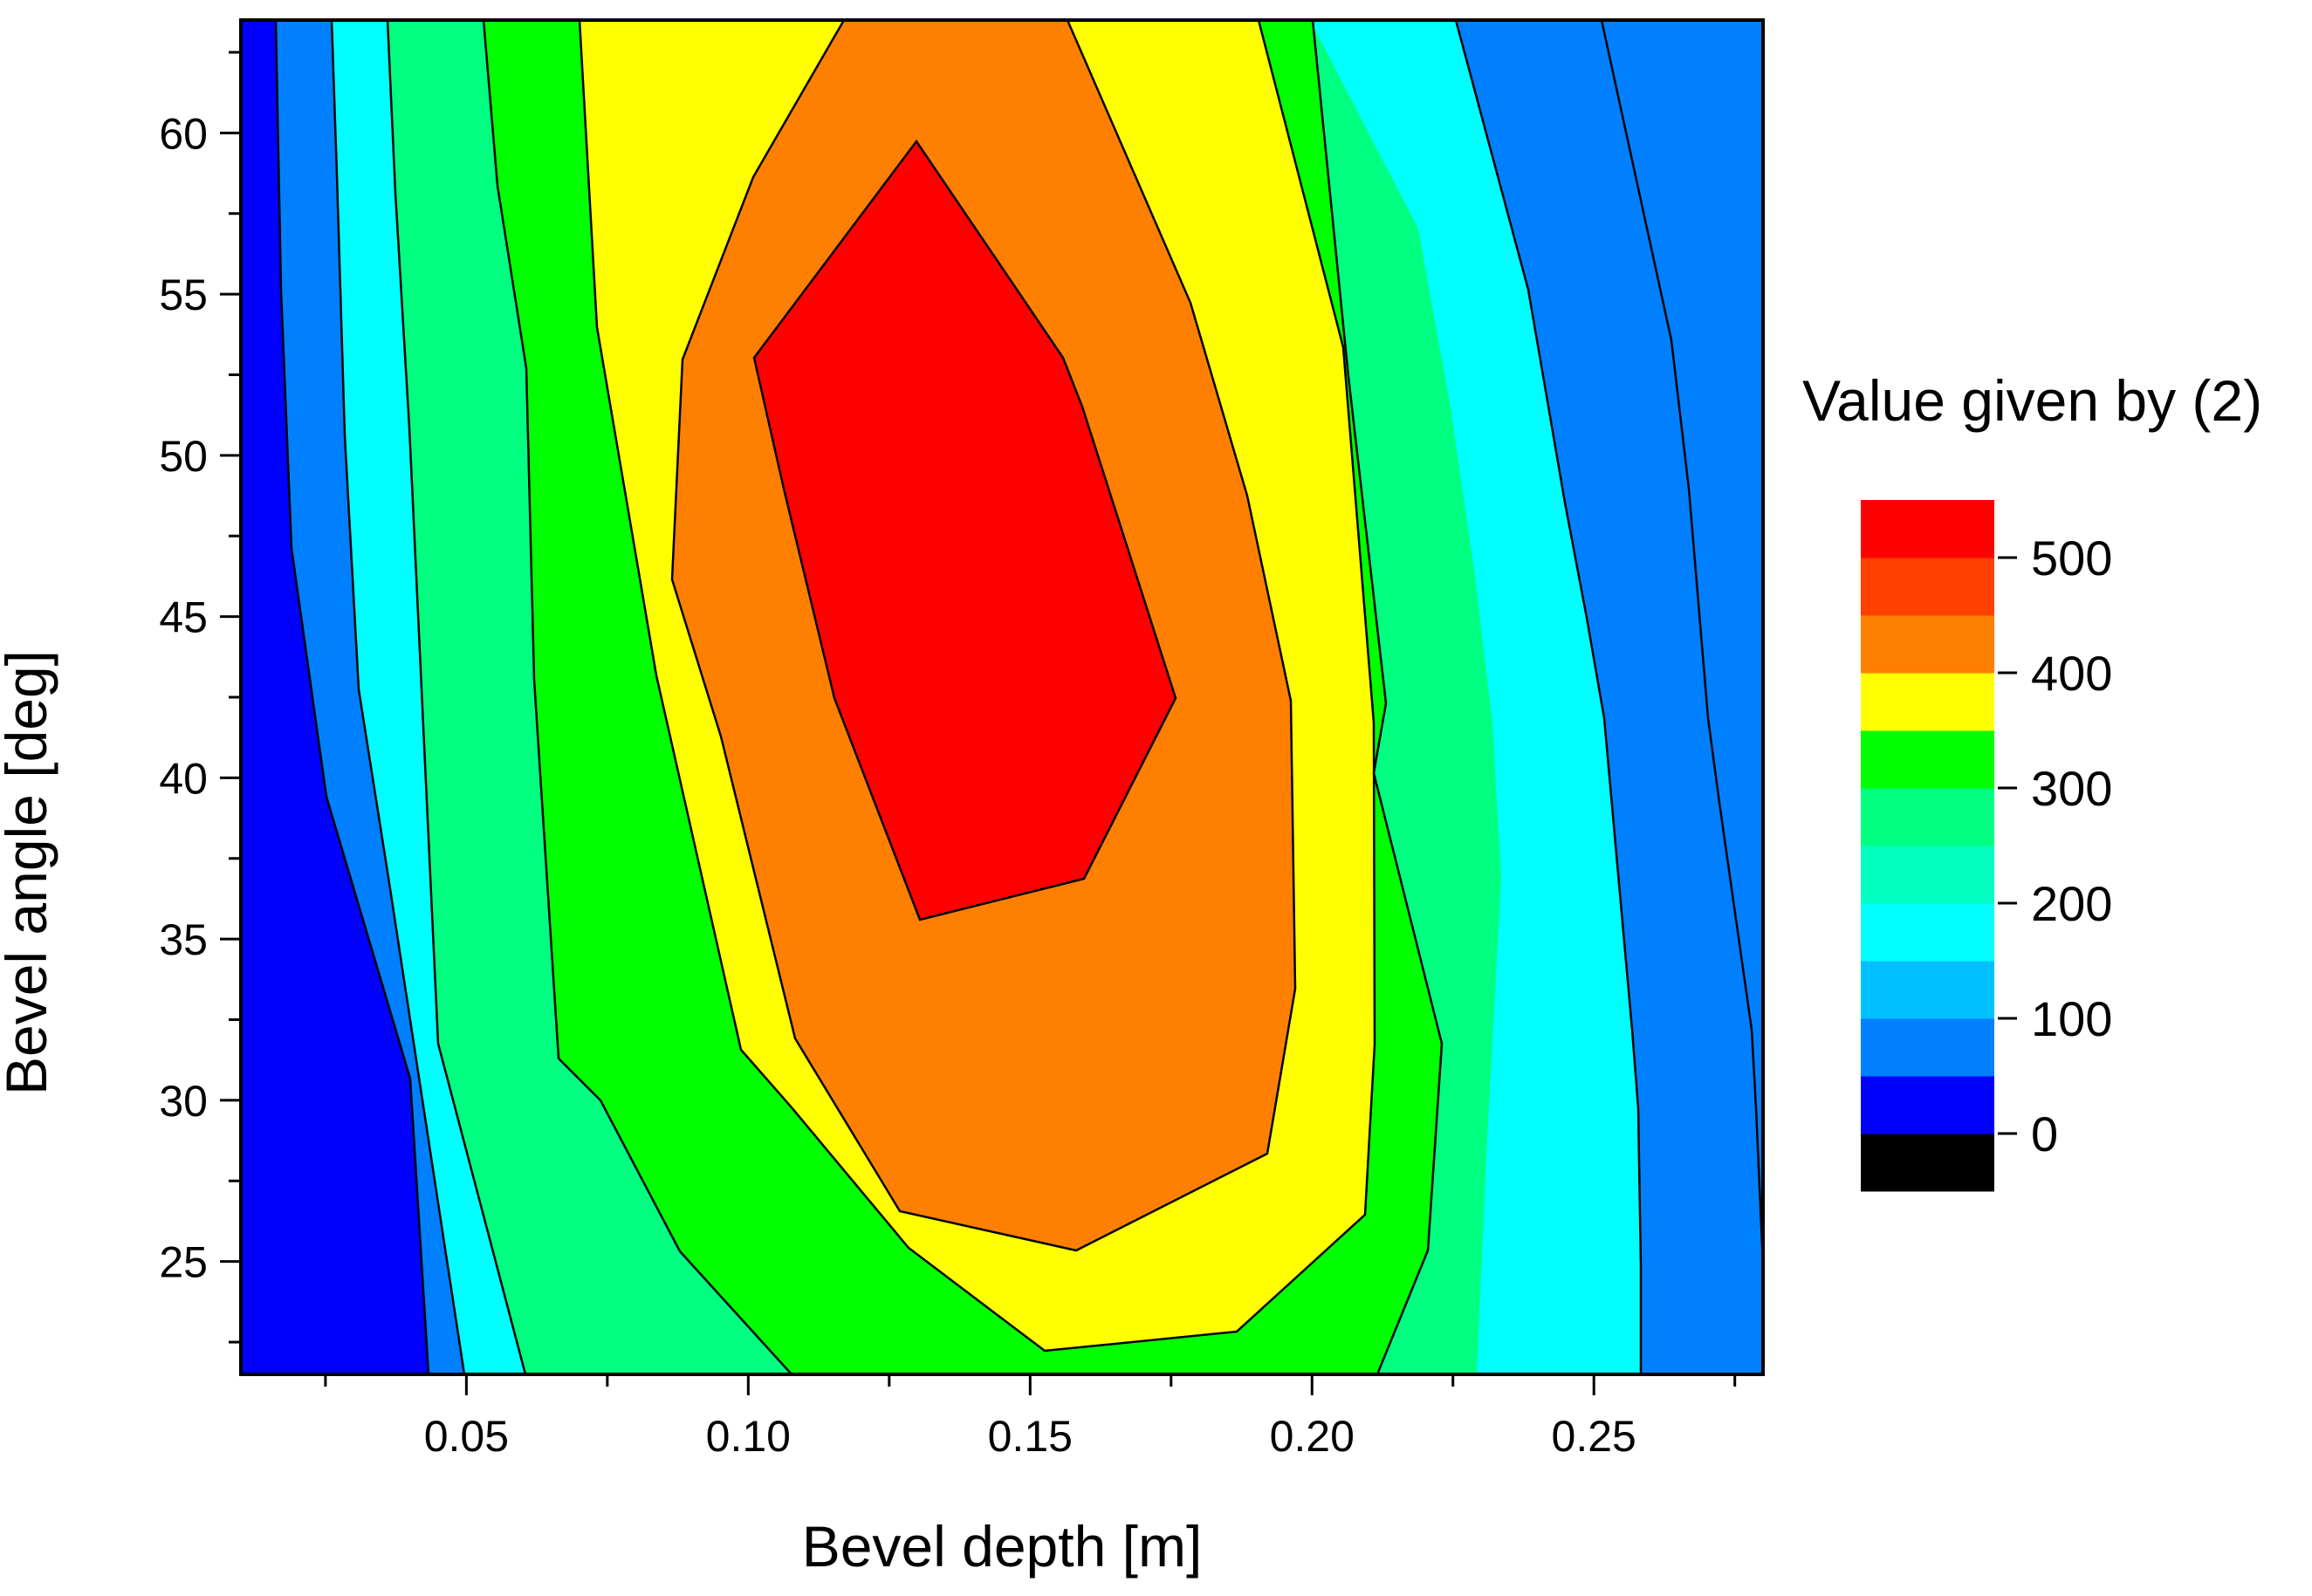  Describe the element at coordinates (29, 873) in the screenshot. I see `y-axis-title: Bevel angle [deg]` at that location.